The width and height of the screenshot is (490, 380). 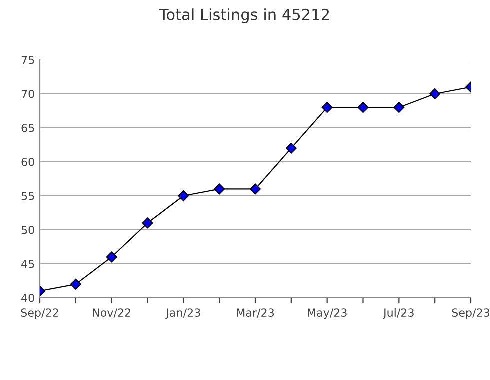 I want to click on x-tick-label: Nov/22, so click(x=112, y=313).